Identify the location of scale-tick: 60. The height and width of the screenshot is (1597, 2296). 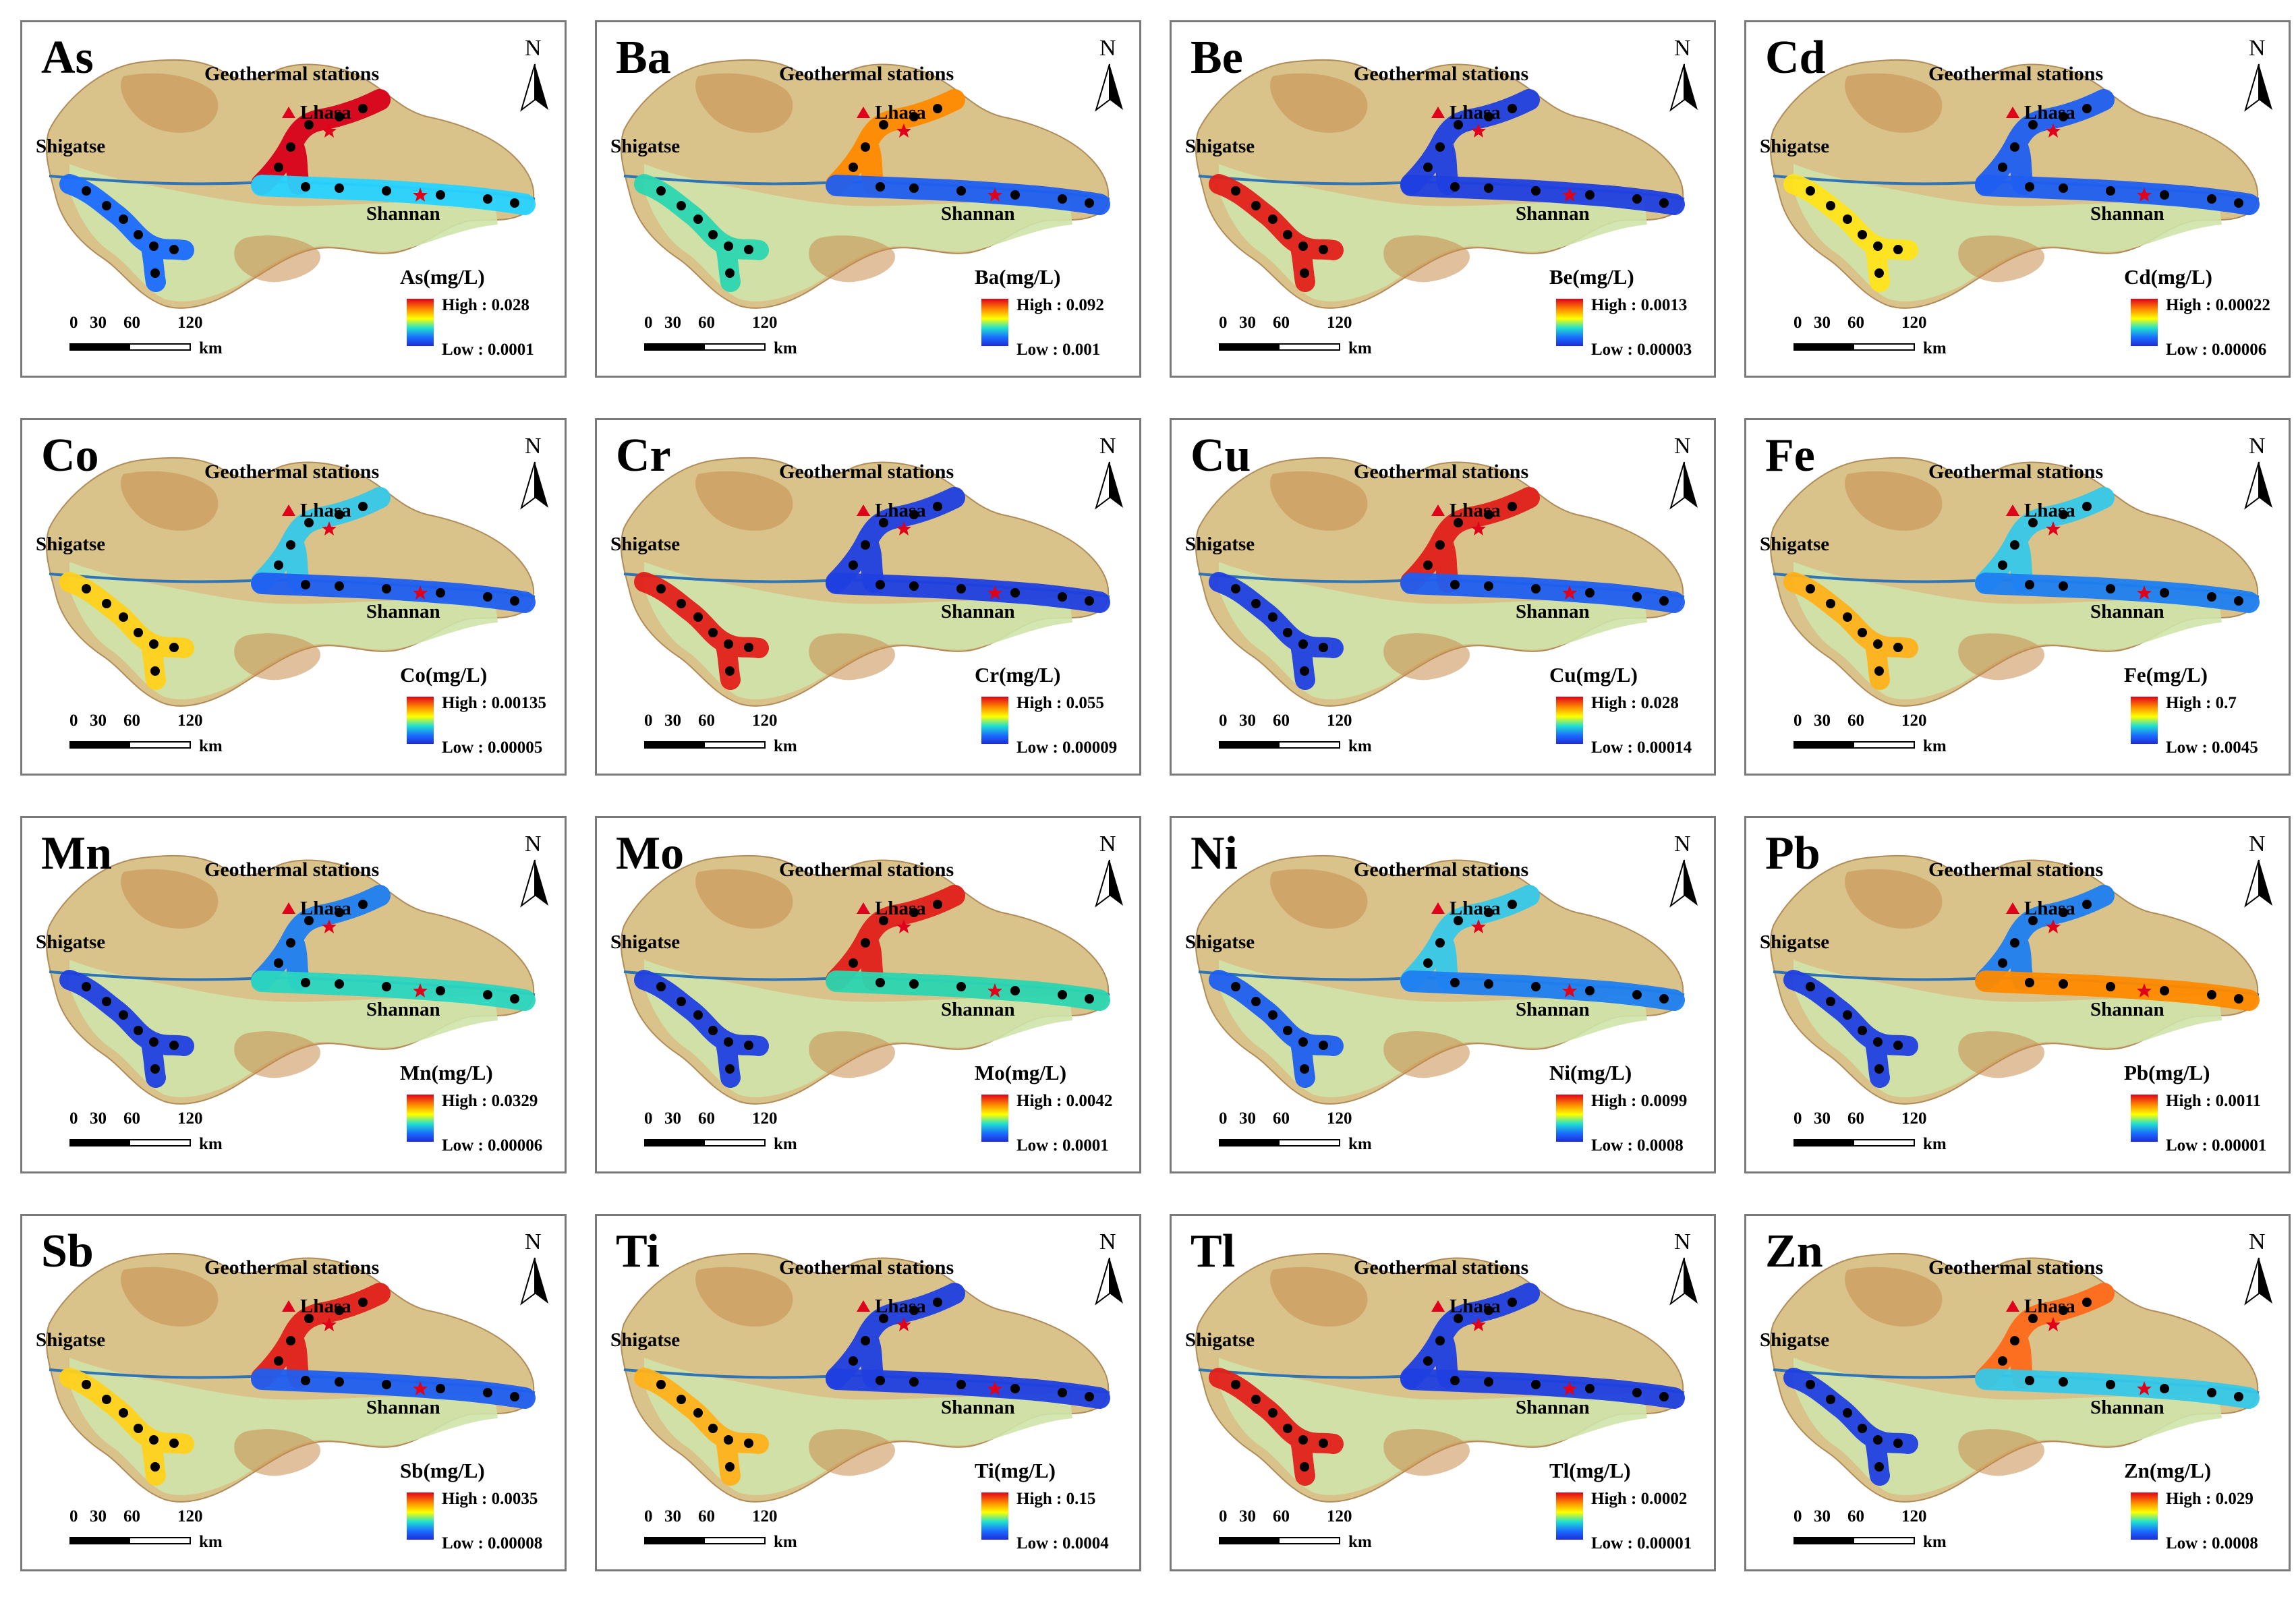
(706, 1516).